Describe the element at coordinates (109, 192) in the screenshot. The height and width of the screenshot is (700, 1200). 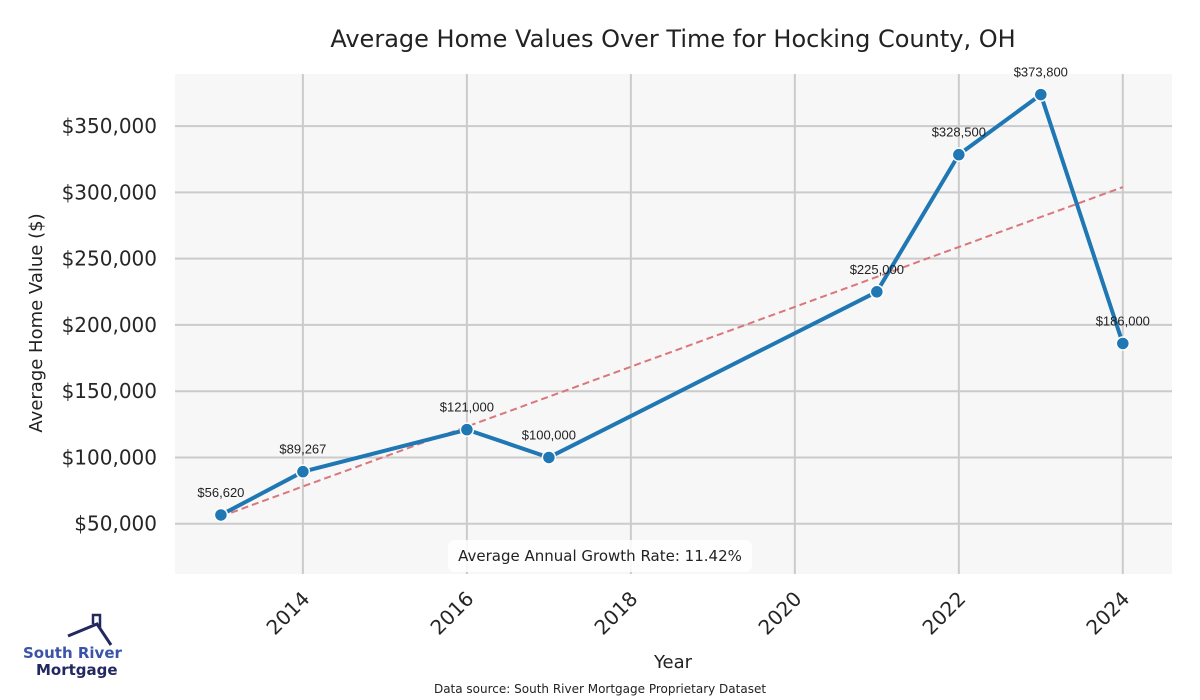
I see `y-tick-label: $300,000` at that location.